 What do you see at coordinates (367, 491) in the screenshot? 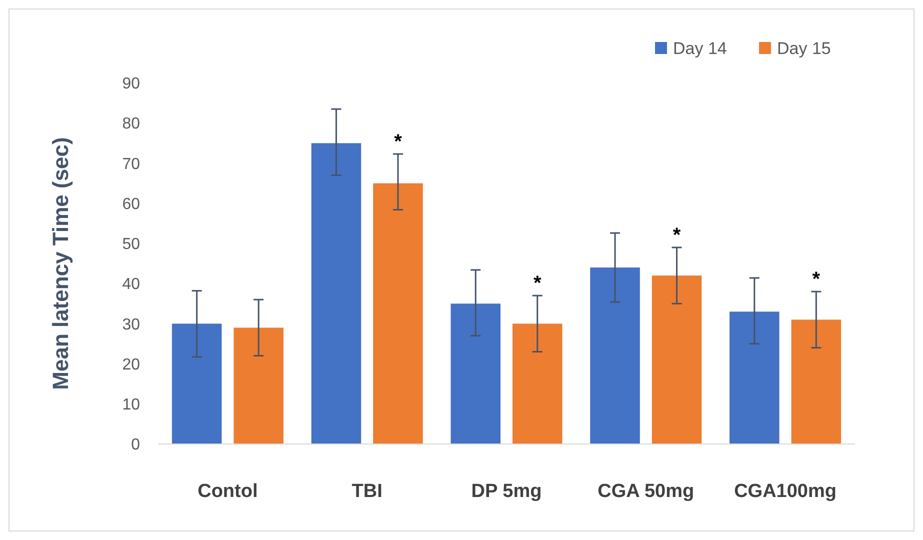
I see `x-tick-label: TBI` at bounding box center [367, 491].